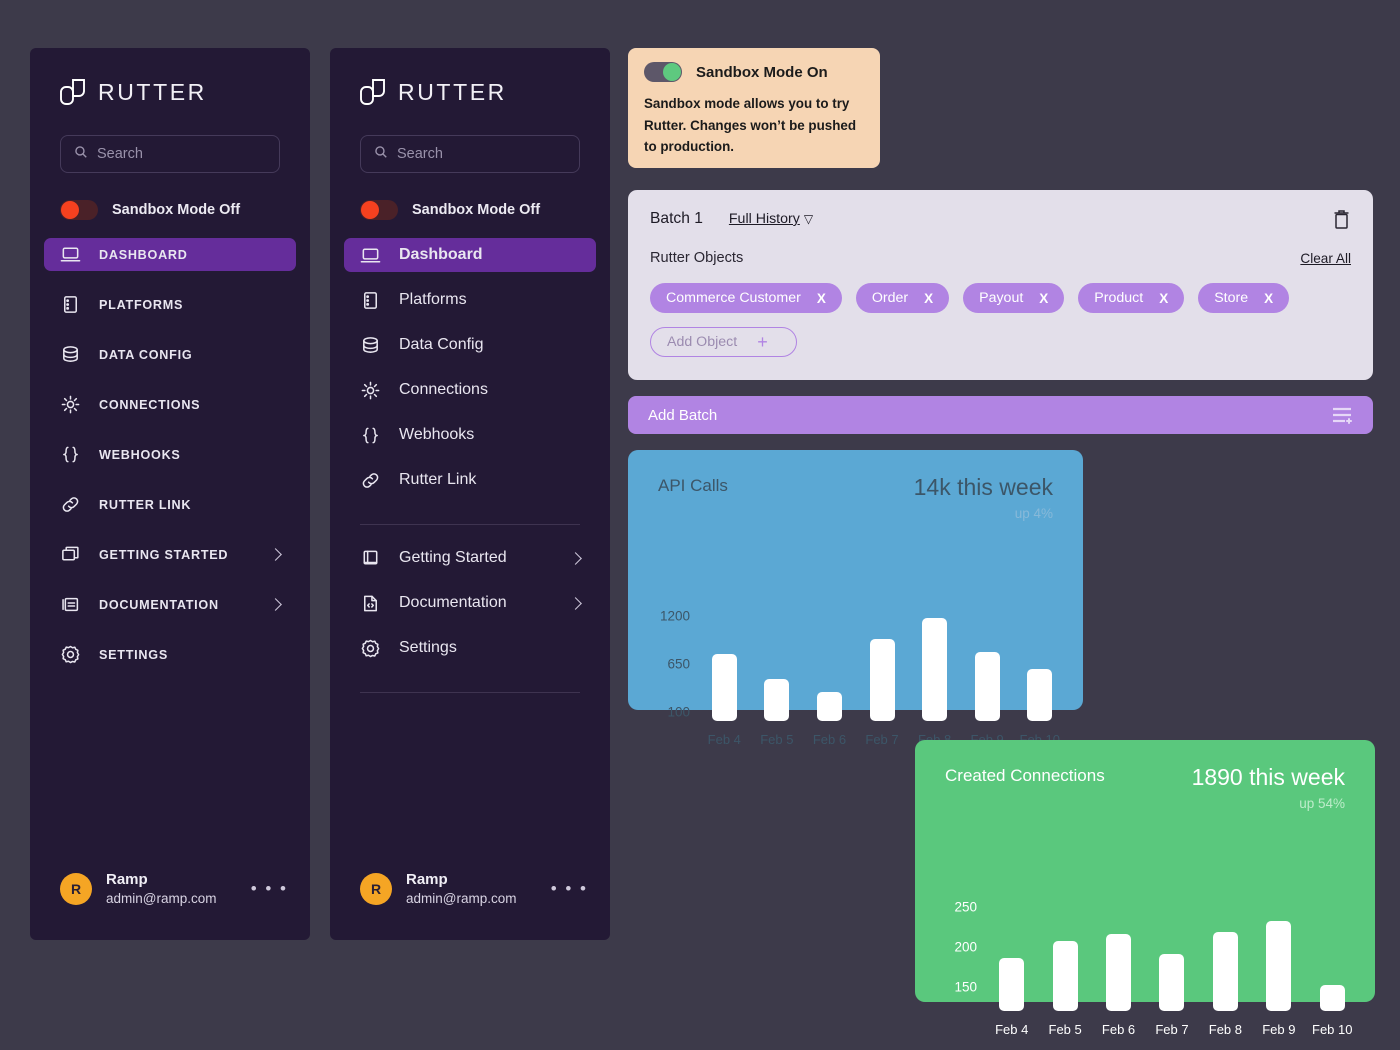  What do you see at coordinates (1325, 258) in the screenshot?
I see `clear-all-button: Clear All` at bounding box center [1325, 258].